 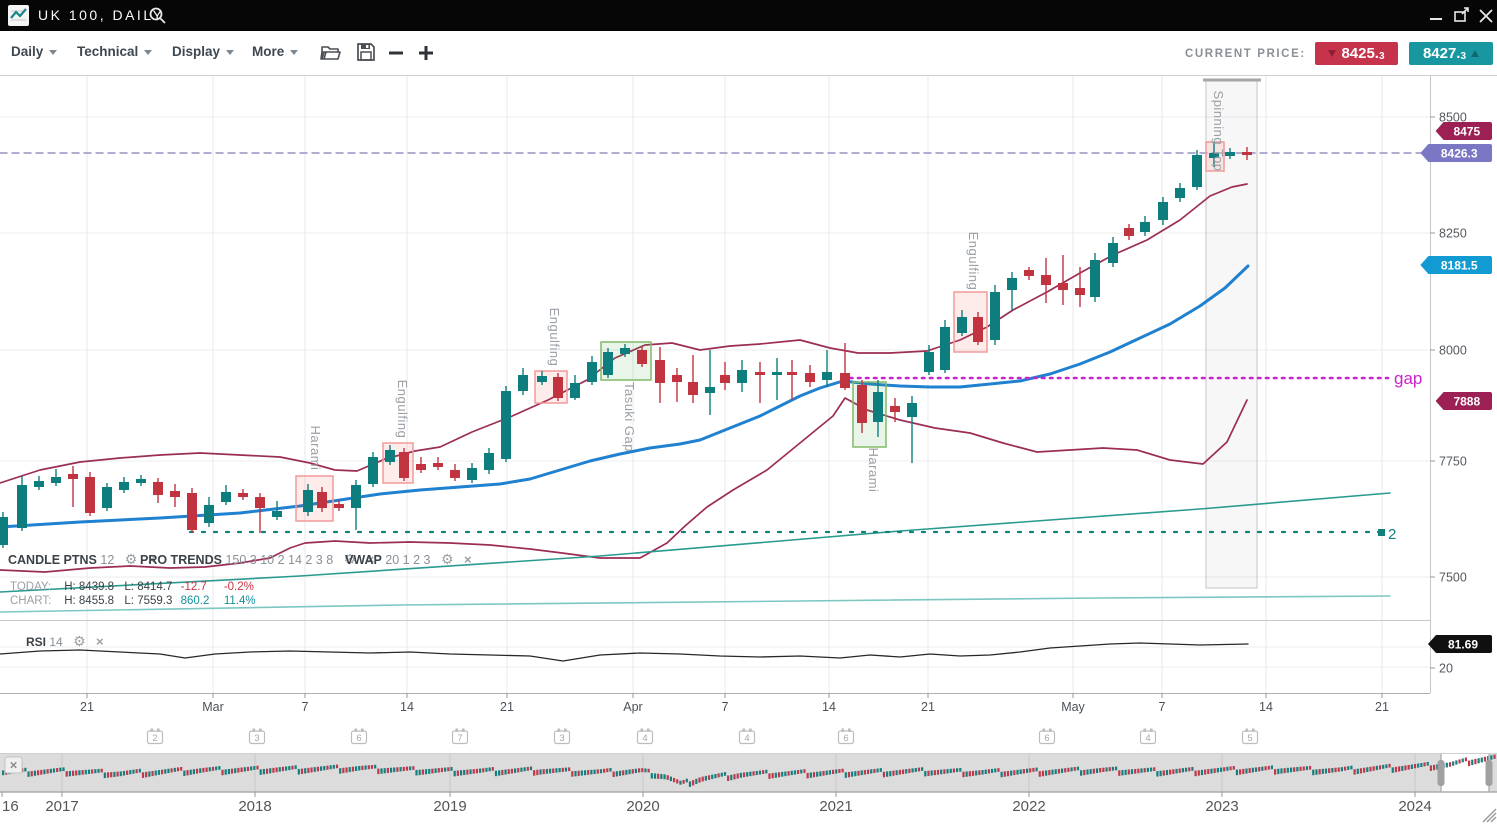 What do you see at coordinates (702, 736) in the screenshot?
I see `calendar-markers-layer: 2 3 6 7 3 4 4 6 6 4 5` at bounding box center [702, 736].